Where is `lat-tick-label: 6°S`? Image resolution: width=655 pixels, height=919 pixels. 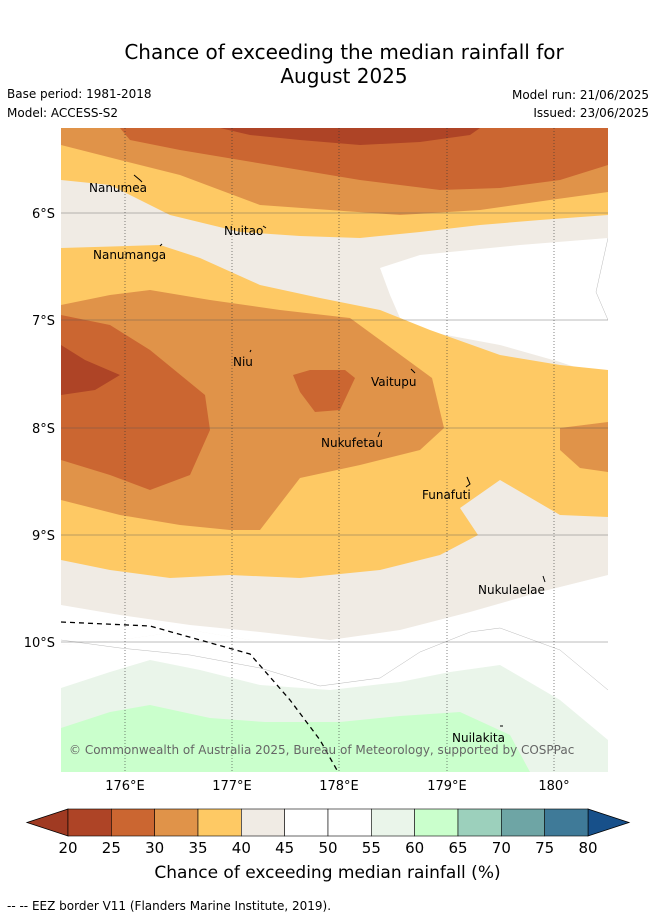
lat-tick-label: 6°S is located at coordinates (43, 214).